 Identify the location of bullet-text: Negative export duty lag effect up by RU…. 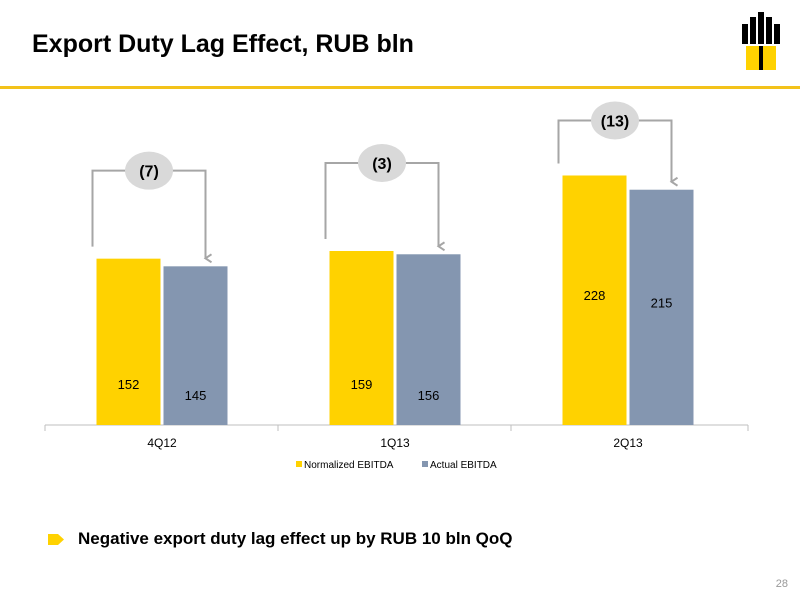
(295, 538).